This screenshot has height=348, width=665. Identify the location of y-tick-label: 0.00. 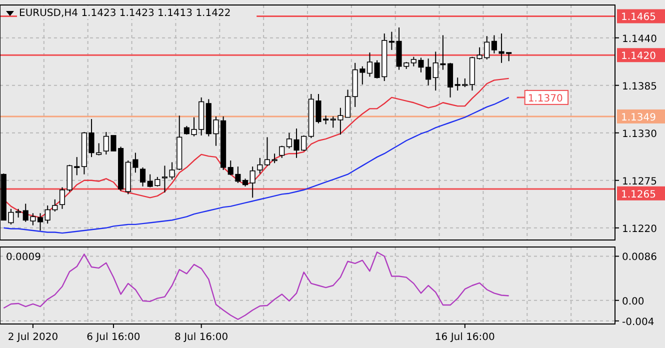
(633, 302).